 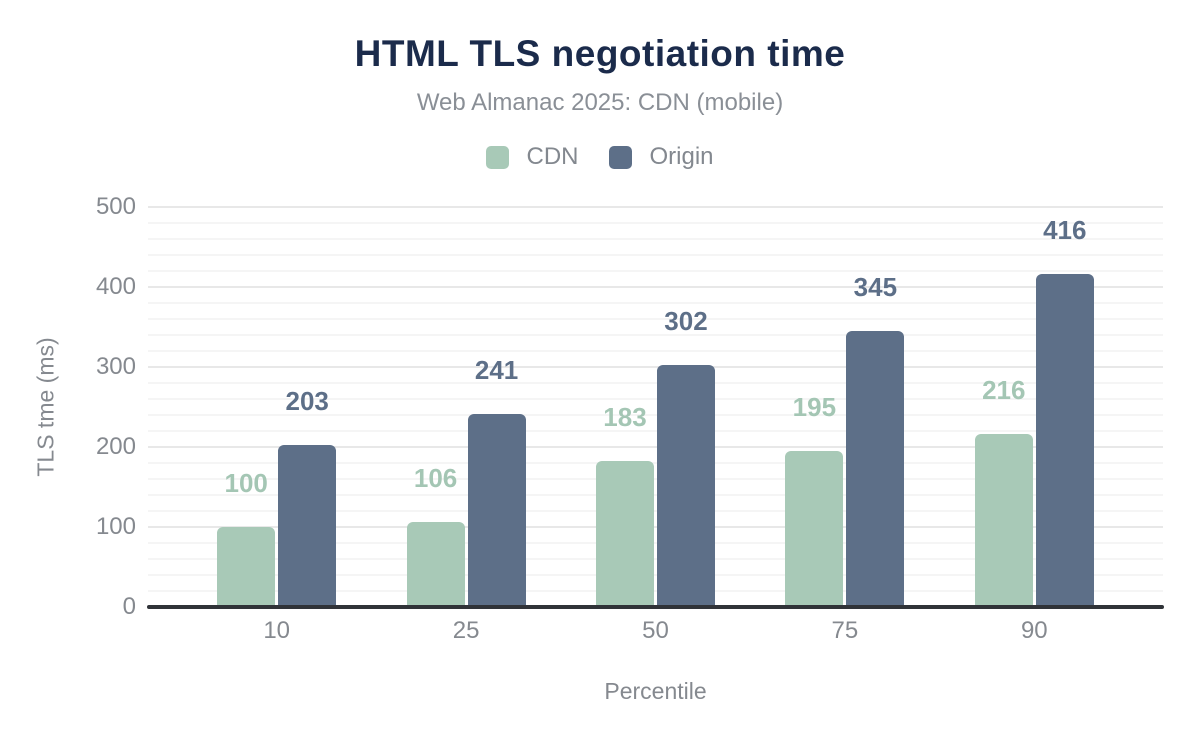 I want to click on y-axis: 0 100 200 300 400 500, so click(x=68, y=406).